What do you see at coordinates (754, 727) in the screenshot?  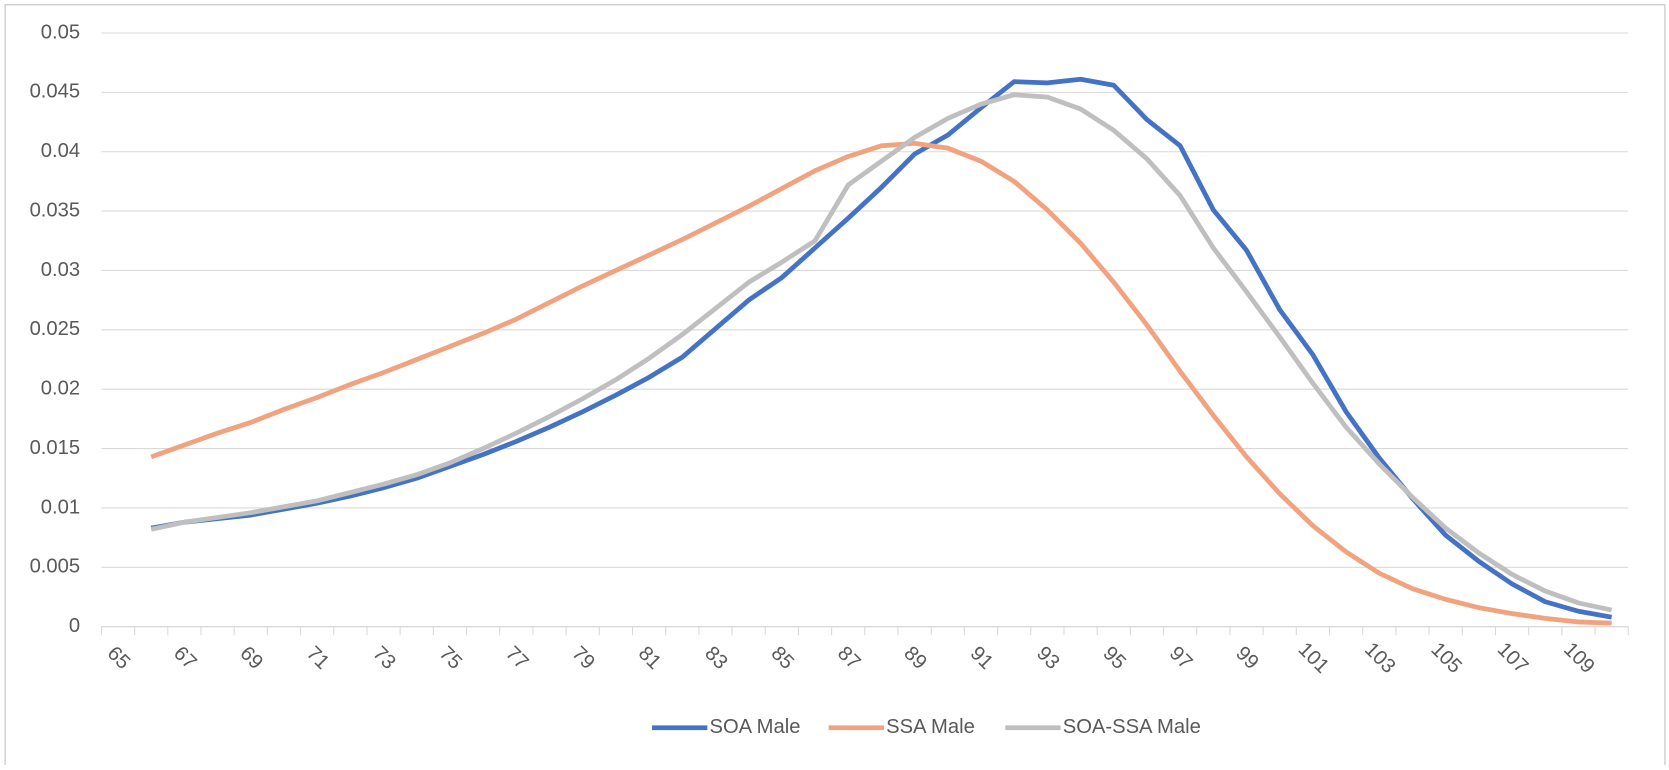 I see `legend-label: SOA Male` at bounding box center [754, 727].